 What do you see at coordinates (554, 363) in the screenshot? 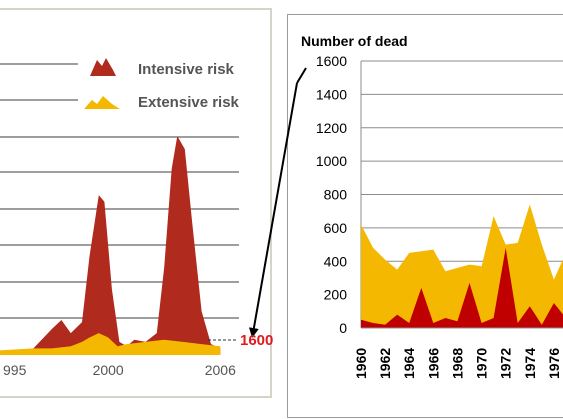
I see `x-tick-label: 1976` at bounding box center [554, 363].